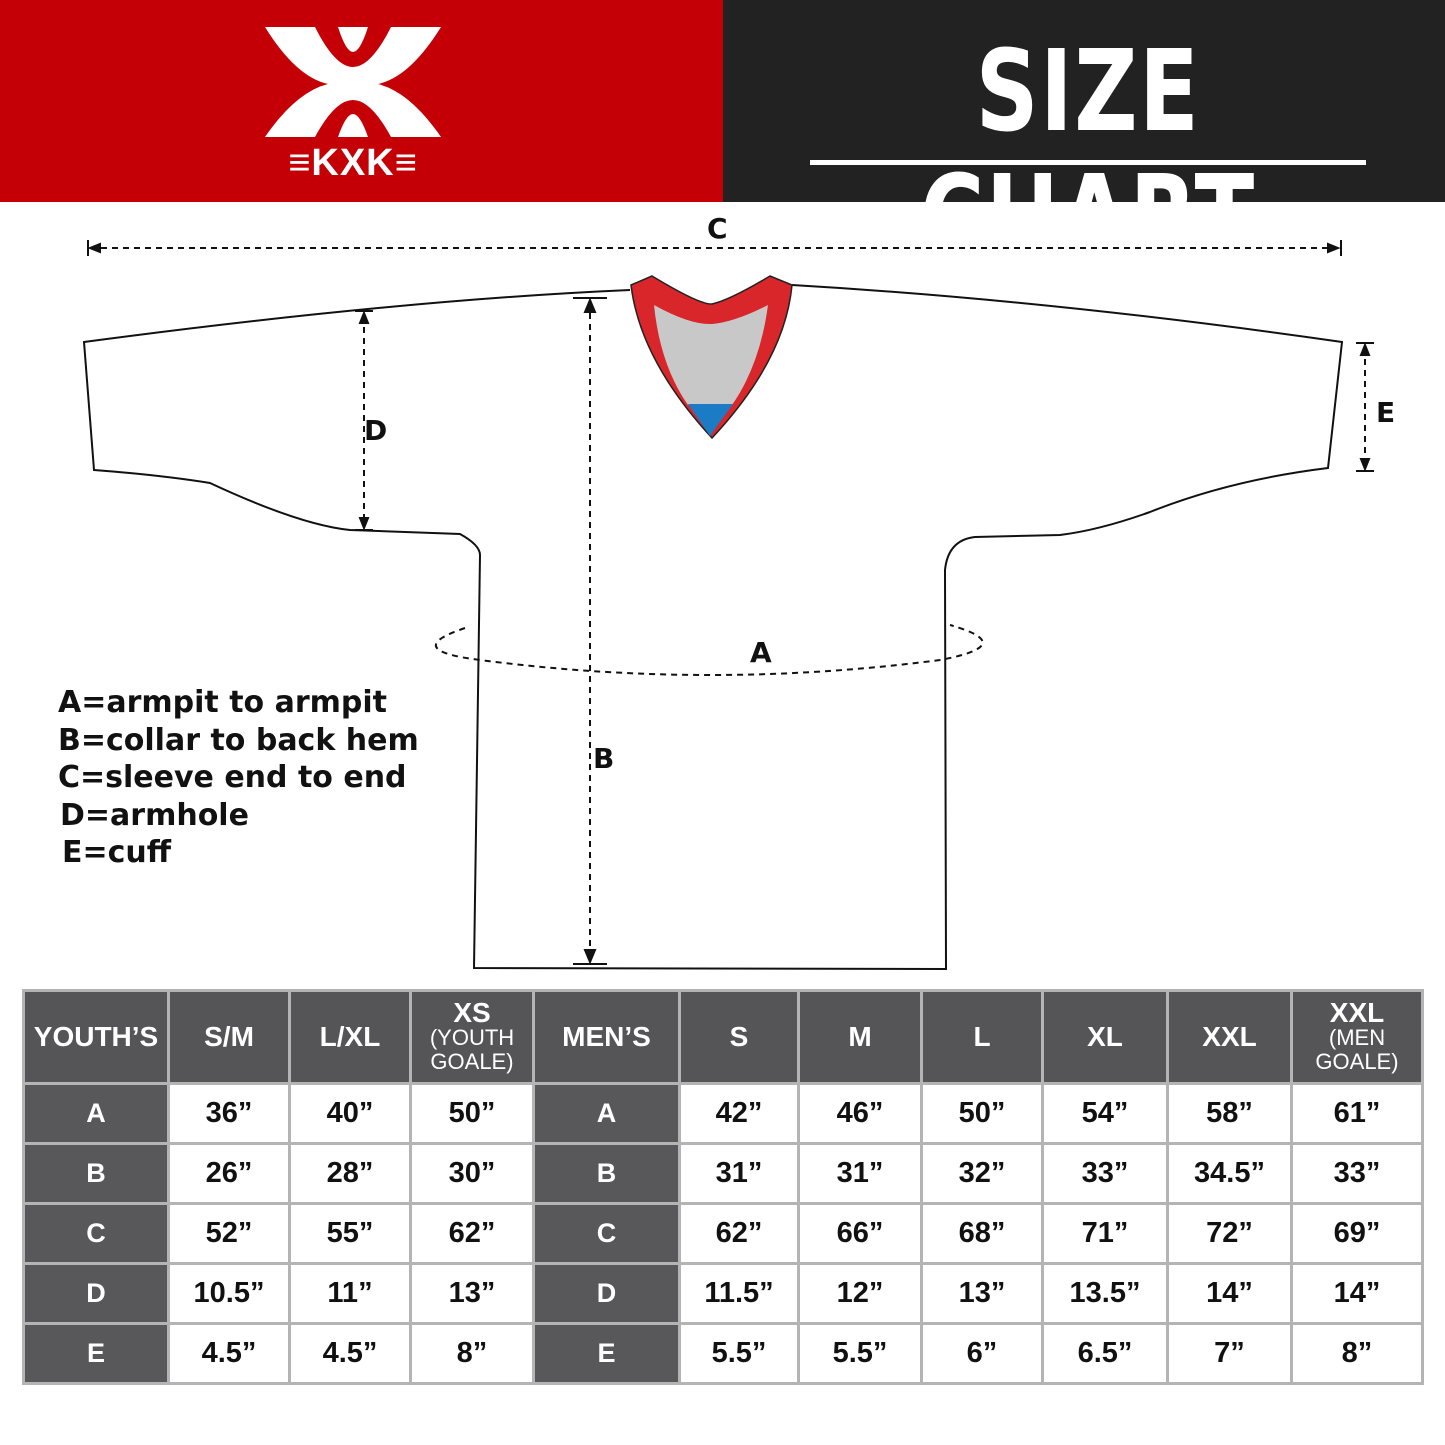  I want to click on page-title: SIZE CHART, so click(1088, 154).